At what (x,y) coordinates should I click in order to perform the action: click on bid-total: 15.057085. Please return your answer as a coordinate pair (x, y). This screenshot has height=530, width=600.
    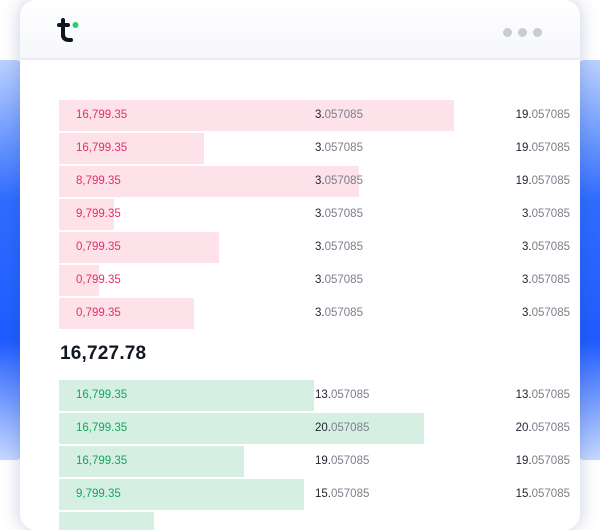
    Looking at the image, I should click on (543, 494).